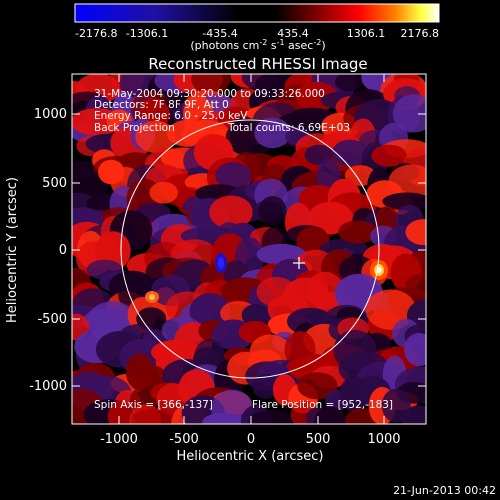  I want to click on y-axis-label: Heliocentric Y (arcsec), so click(12, 250).